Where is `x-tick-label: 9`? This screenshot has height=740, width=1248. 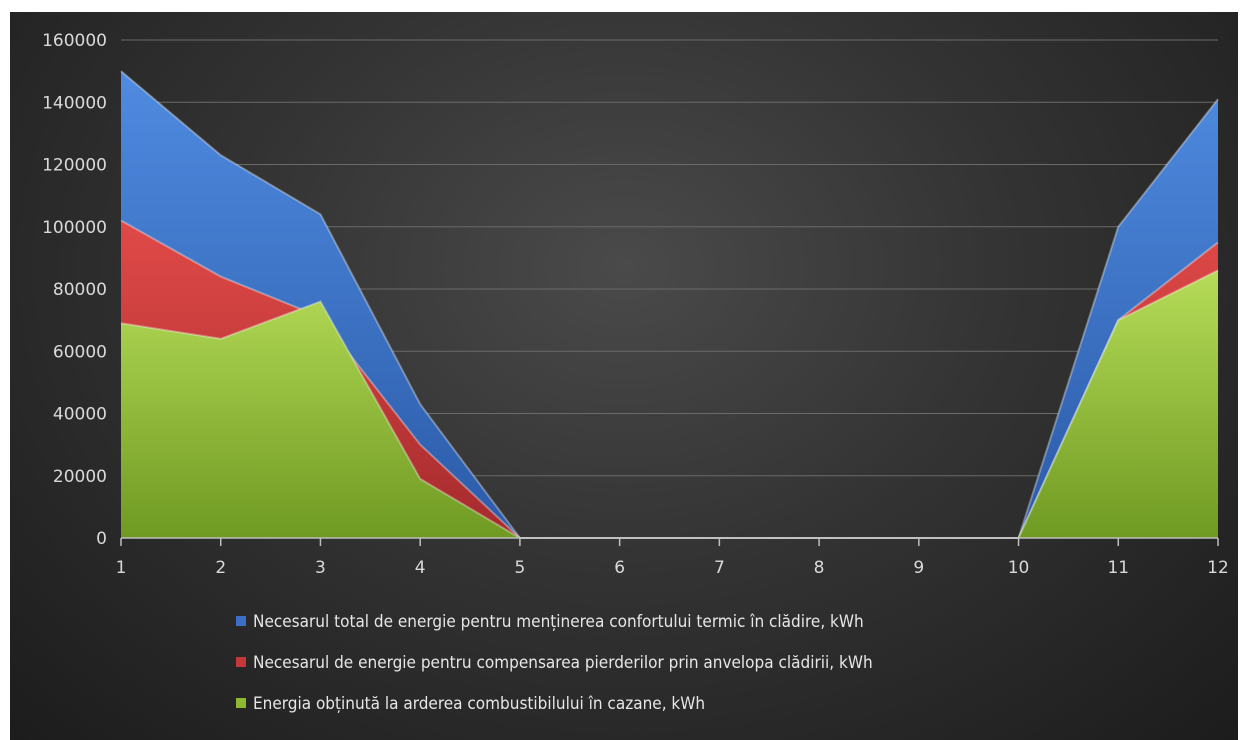 x-tick-label: 9 is located at coordinates (918, 568).